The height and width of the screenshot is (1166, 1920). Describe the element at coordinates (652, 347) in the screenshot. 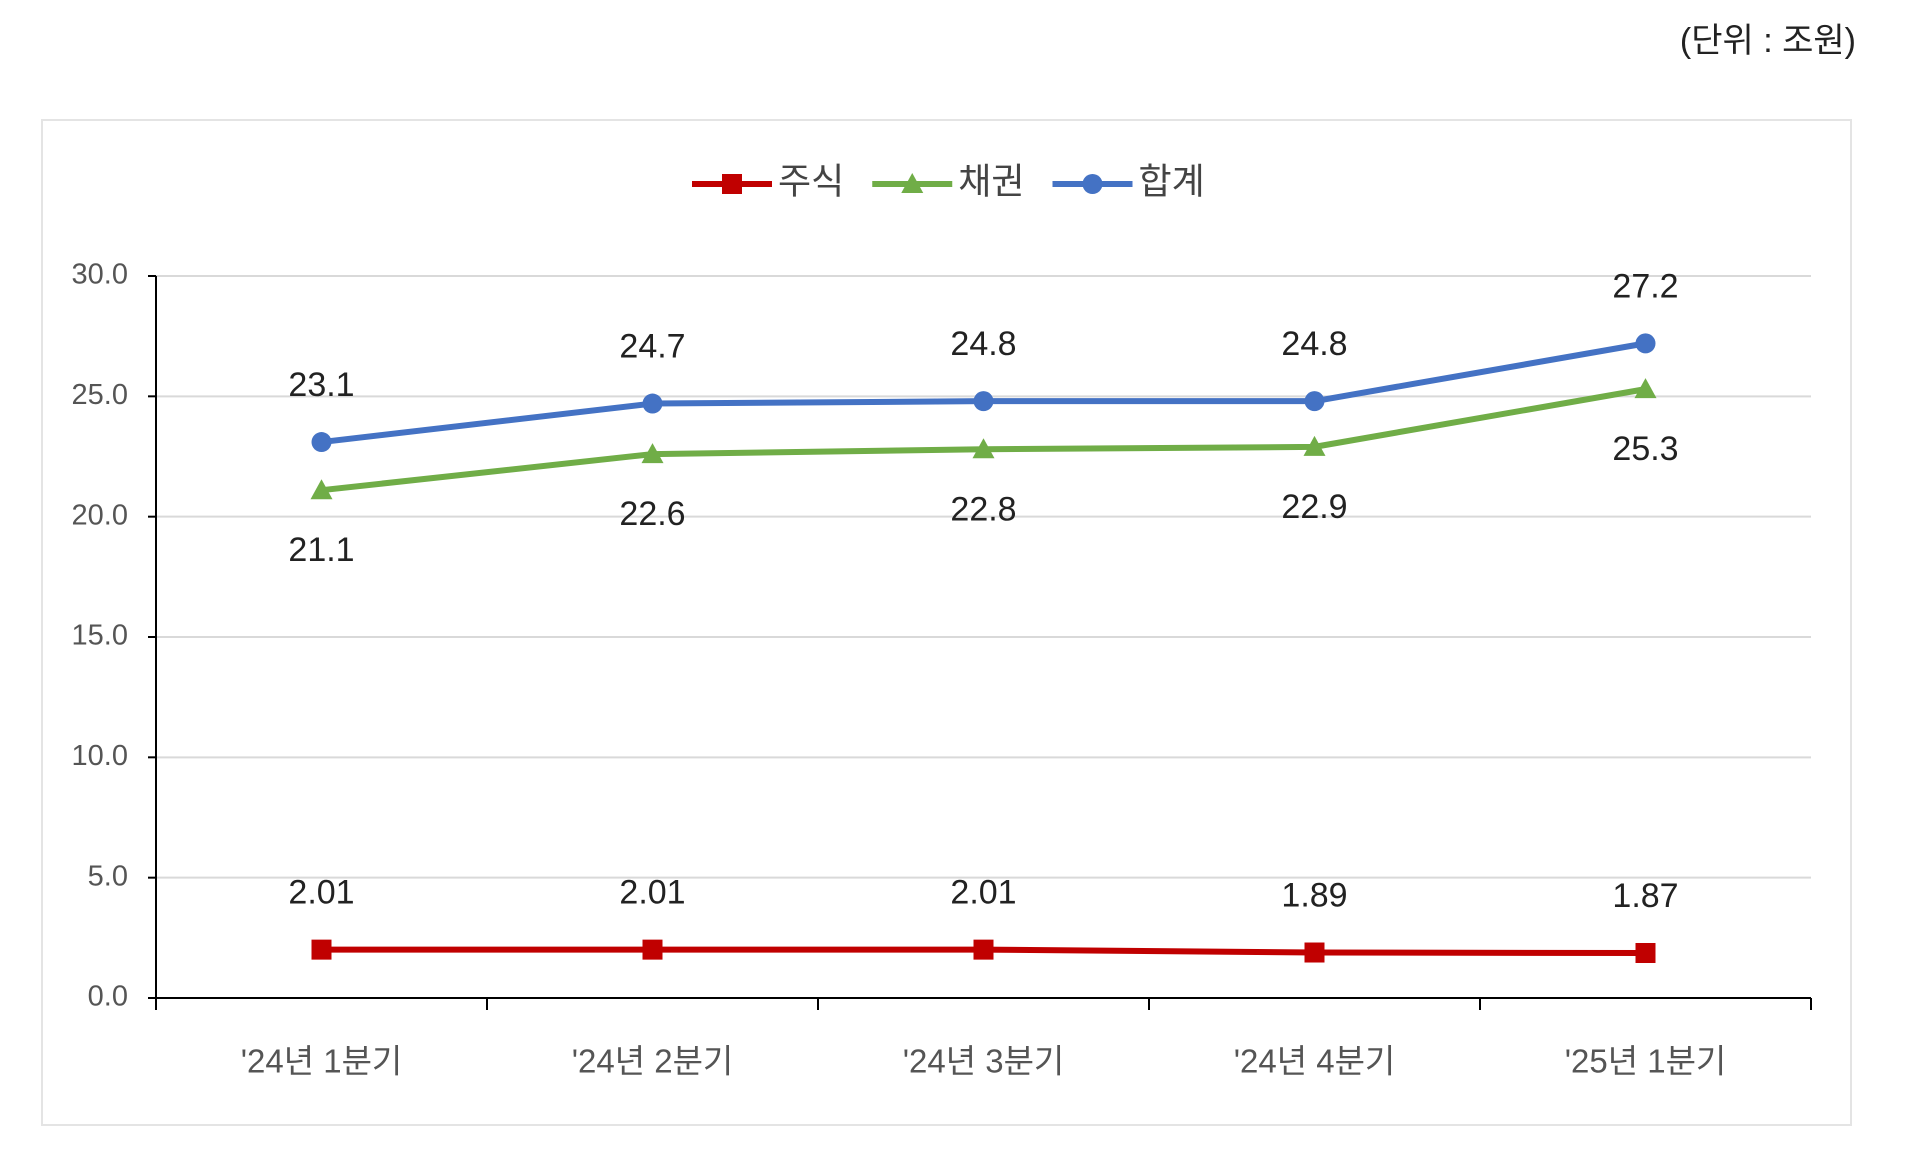

I see `value-label: 24.7` at that location.